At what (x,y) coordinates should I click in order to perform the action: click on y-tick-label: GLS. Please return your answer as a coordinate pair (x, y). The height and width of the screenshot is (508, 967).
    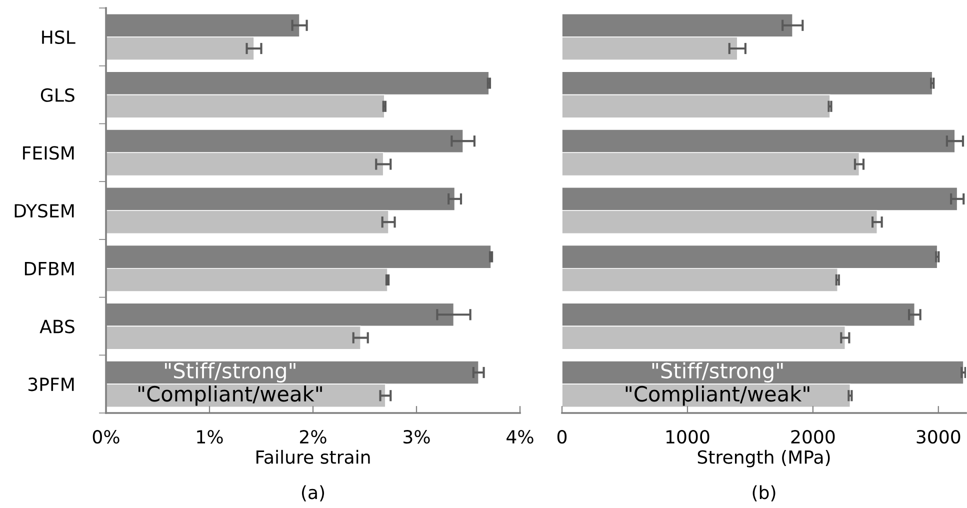
    Looking at the image, I should click on (57, 95).